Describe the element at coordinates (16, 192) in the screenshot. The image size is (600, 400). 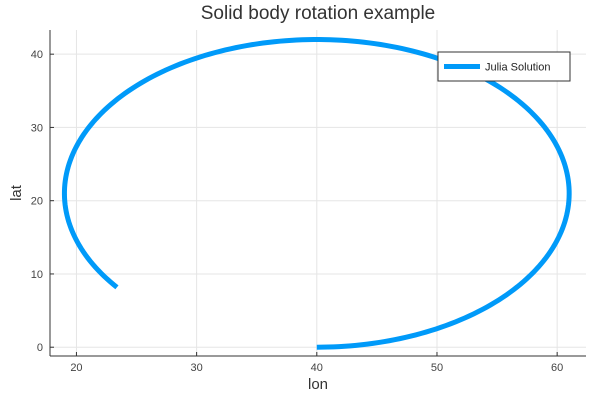
I see `y-axis-label: lat` at that location.